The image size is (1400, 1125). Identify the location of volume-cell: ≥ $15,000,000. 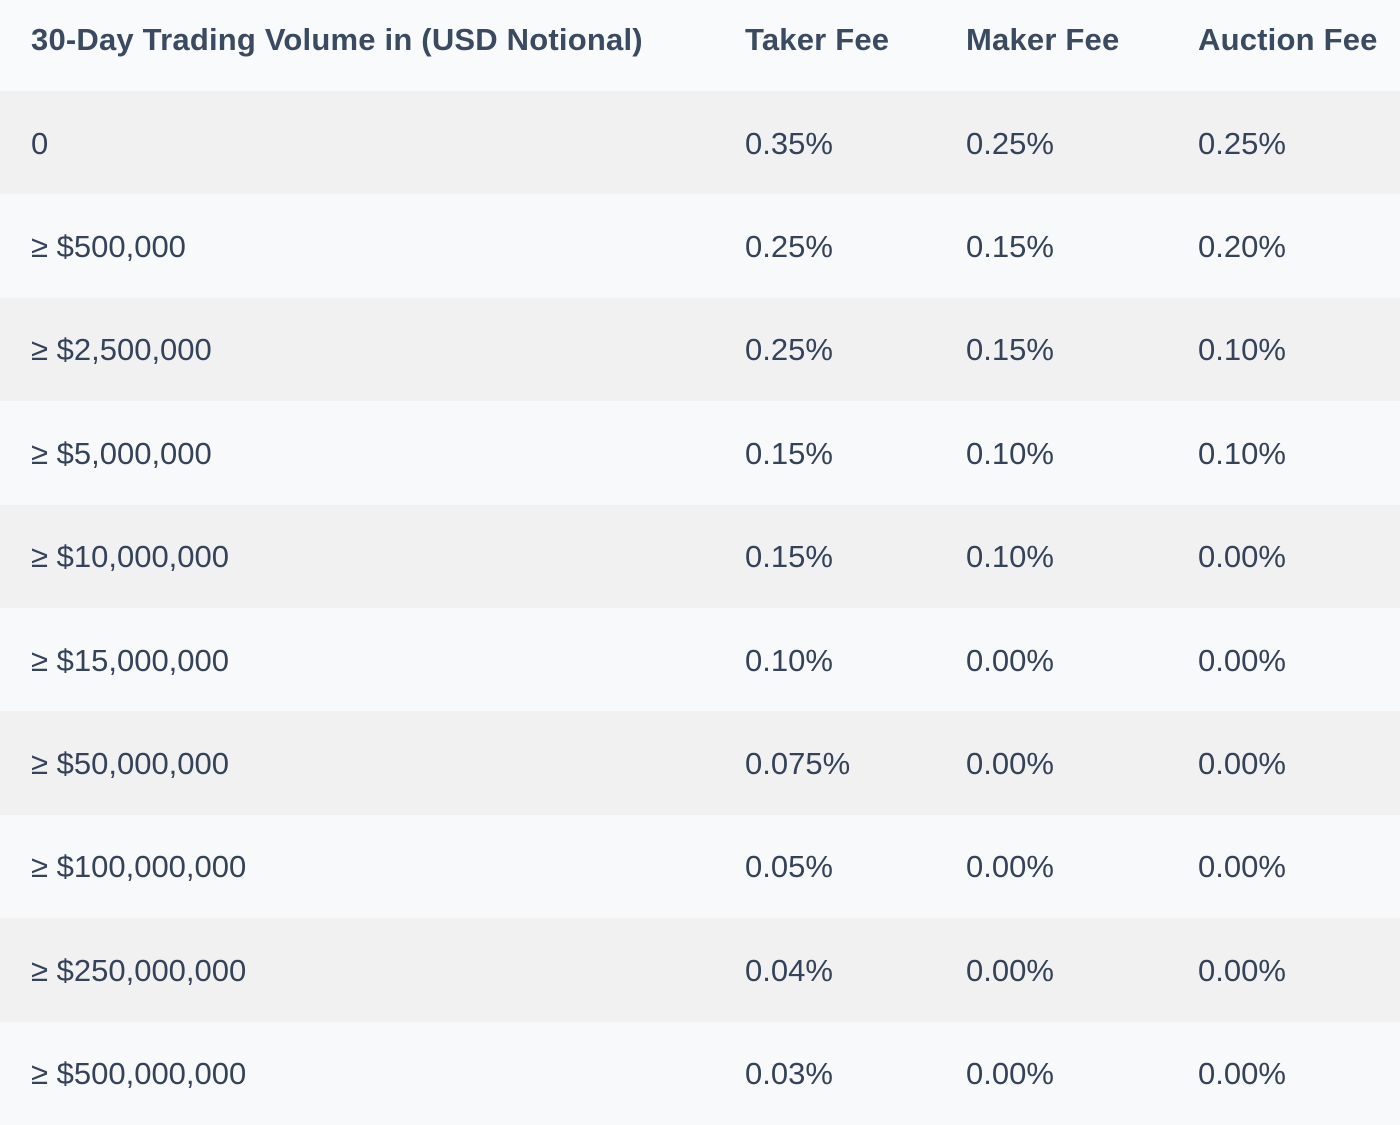
(130, 660).